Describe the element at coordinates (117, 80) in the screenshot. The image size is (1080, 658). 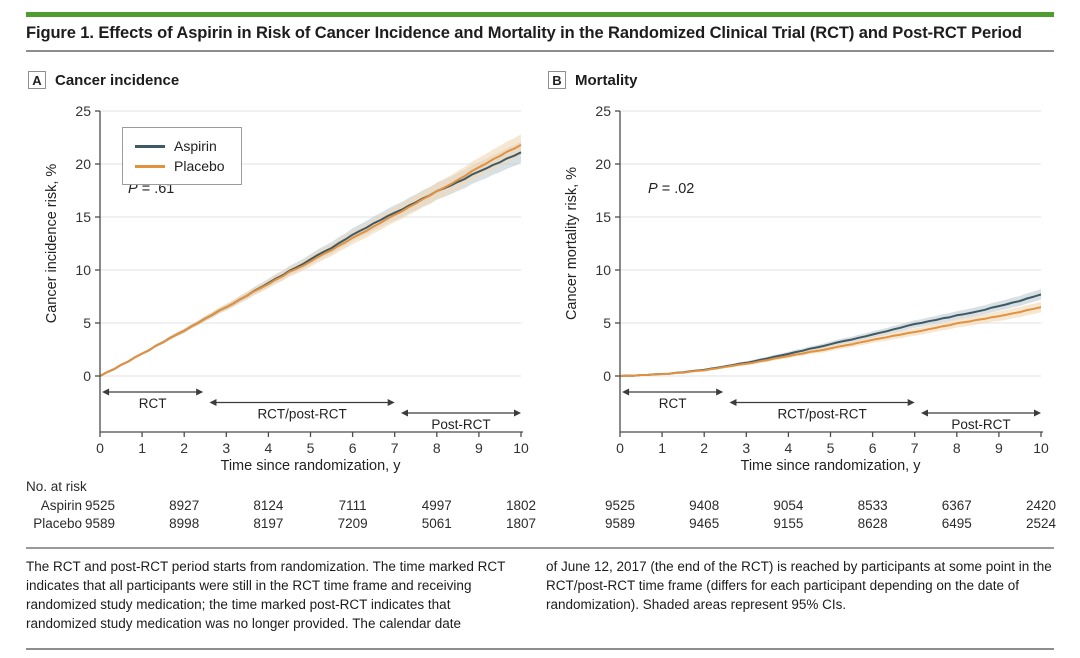
I see `panel-a-title: Cancer incidence` at that location.